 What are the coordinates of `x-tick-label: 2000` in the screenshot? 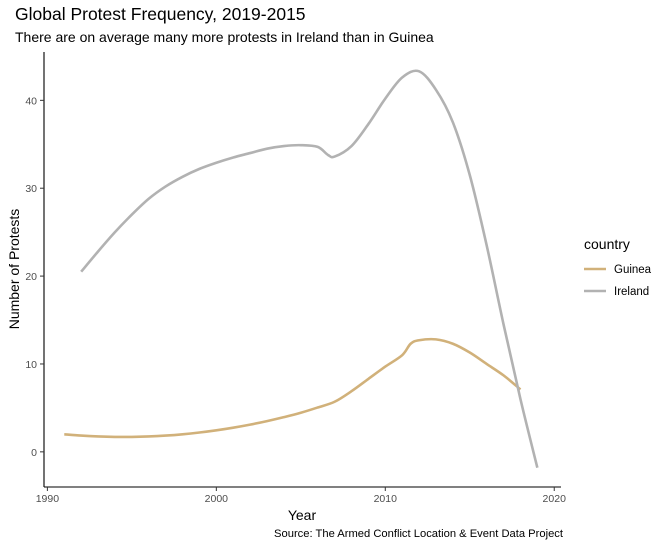 It's located at (217, 499).